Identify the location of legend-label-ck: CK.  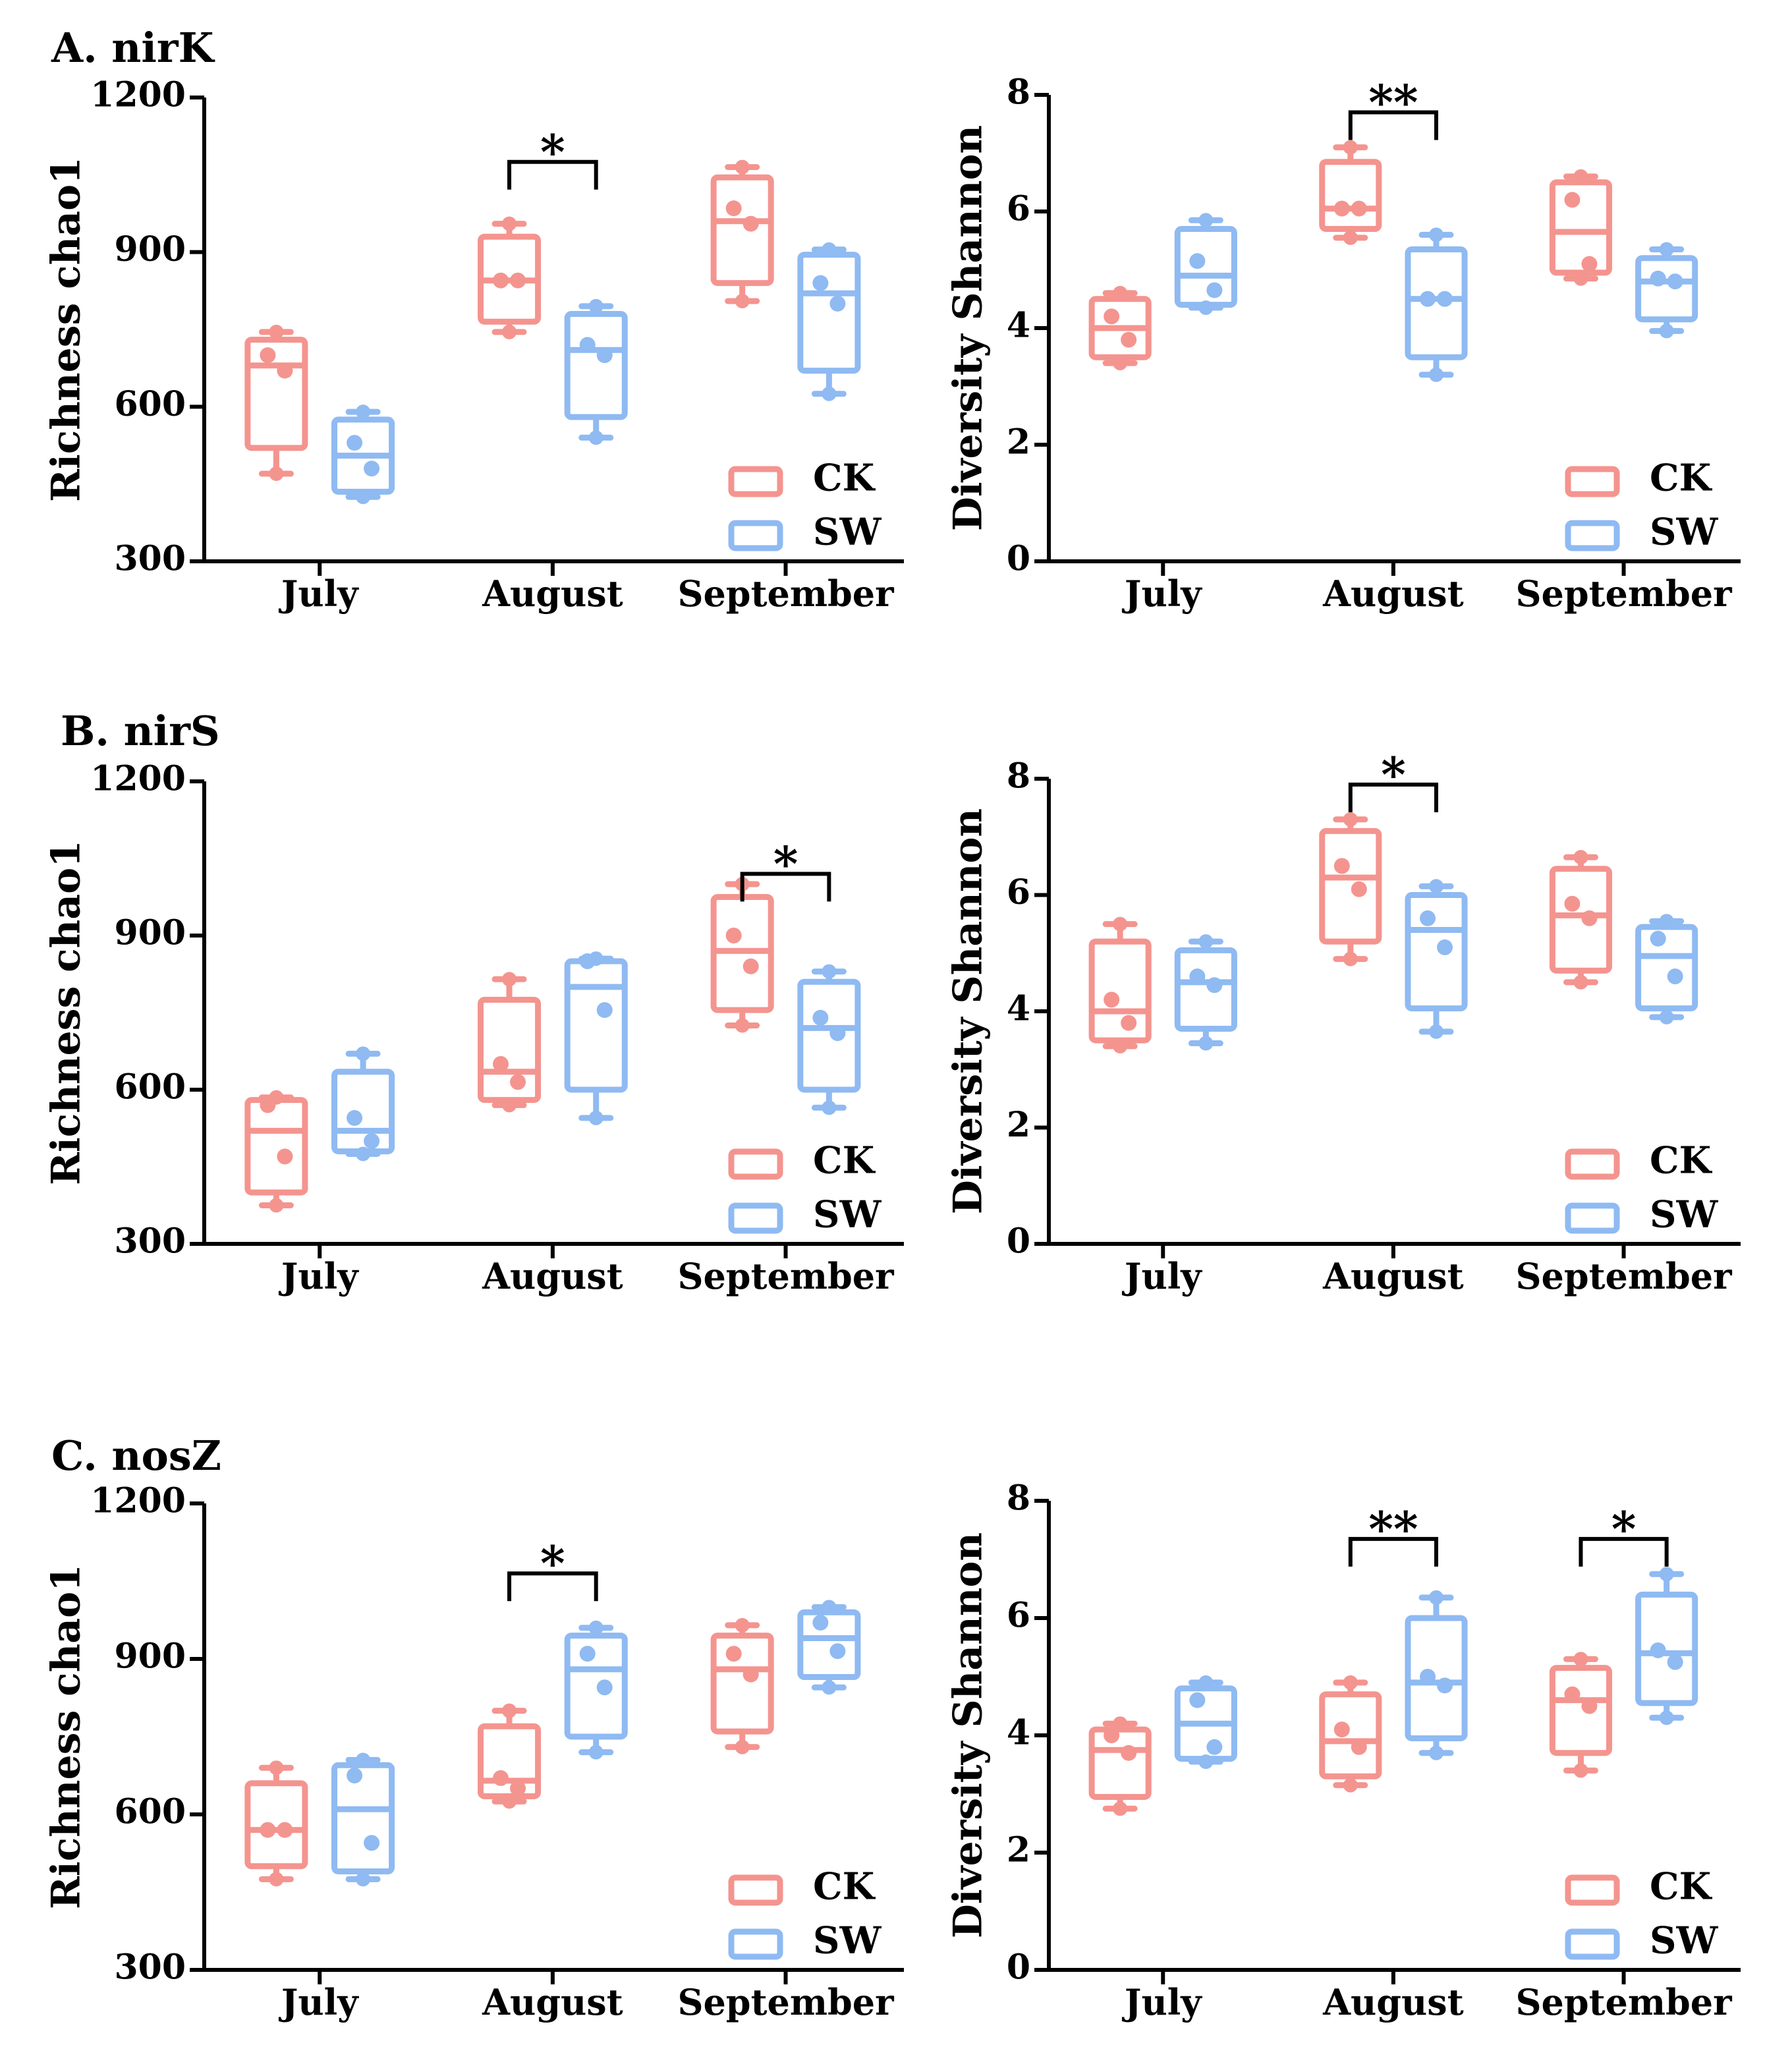
(1681, 1161).